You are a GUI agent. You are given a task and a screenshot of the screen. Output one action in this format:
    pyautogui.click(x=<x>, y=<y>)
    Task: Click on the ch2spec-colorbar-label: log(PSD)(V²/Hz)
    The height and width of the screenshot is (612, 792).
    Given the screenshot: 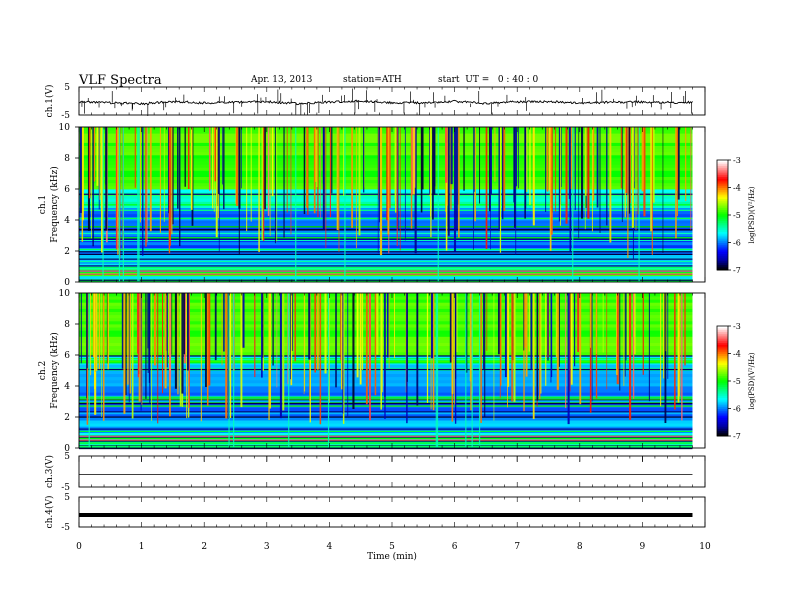 What is the action you would take?
    pyautogui.click(x=752, y=214)
    